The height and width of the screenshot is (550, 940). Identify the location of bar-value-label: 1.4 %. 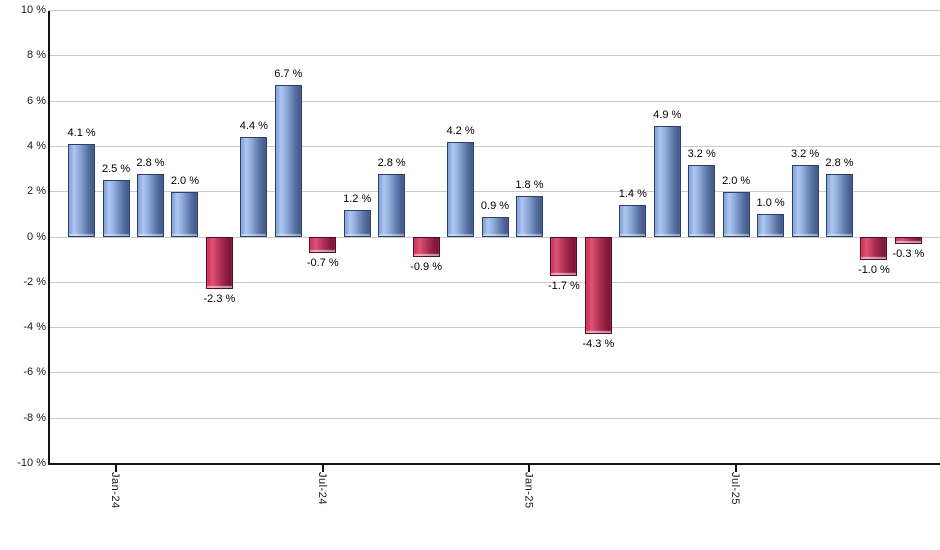
(632, 194).